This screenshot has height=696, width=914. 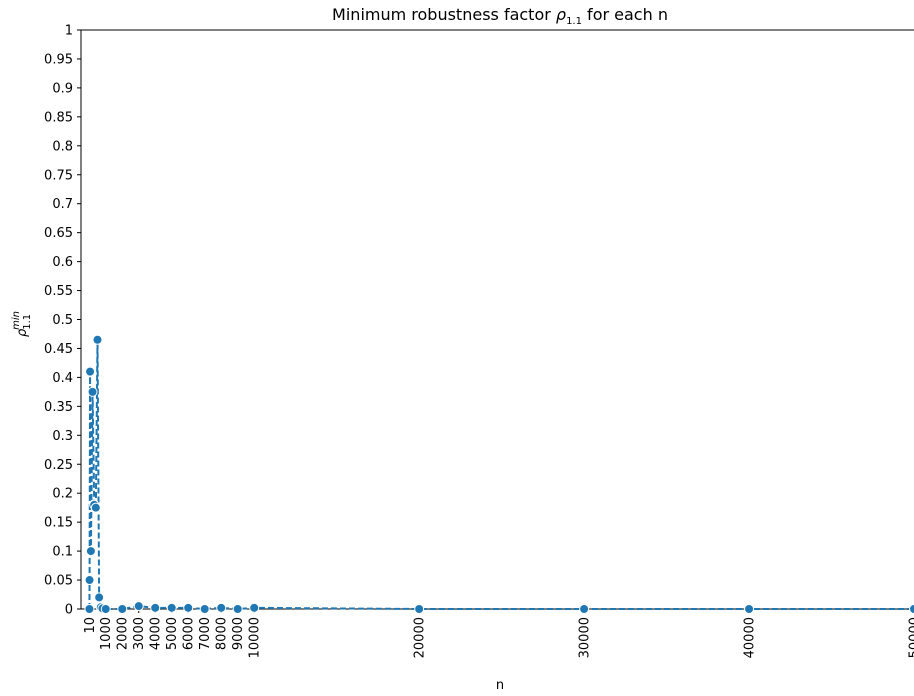 I want to click on x-tick-label: 1000, so click(x=106, y=633).